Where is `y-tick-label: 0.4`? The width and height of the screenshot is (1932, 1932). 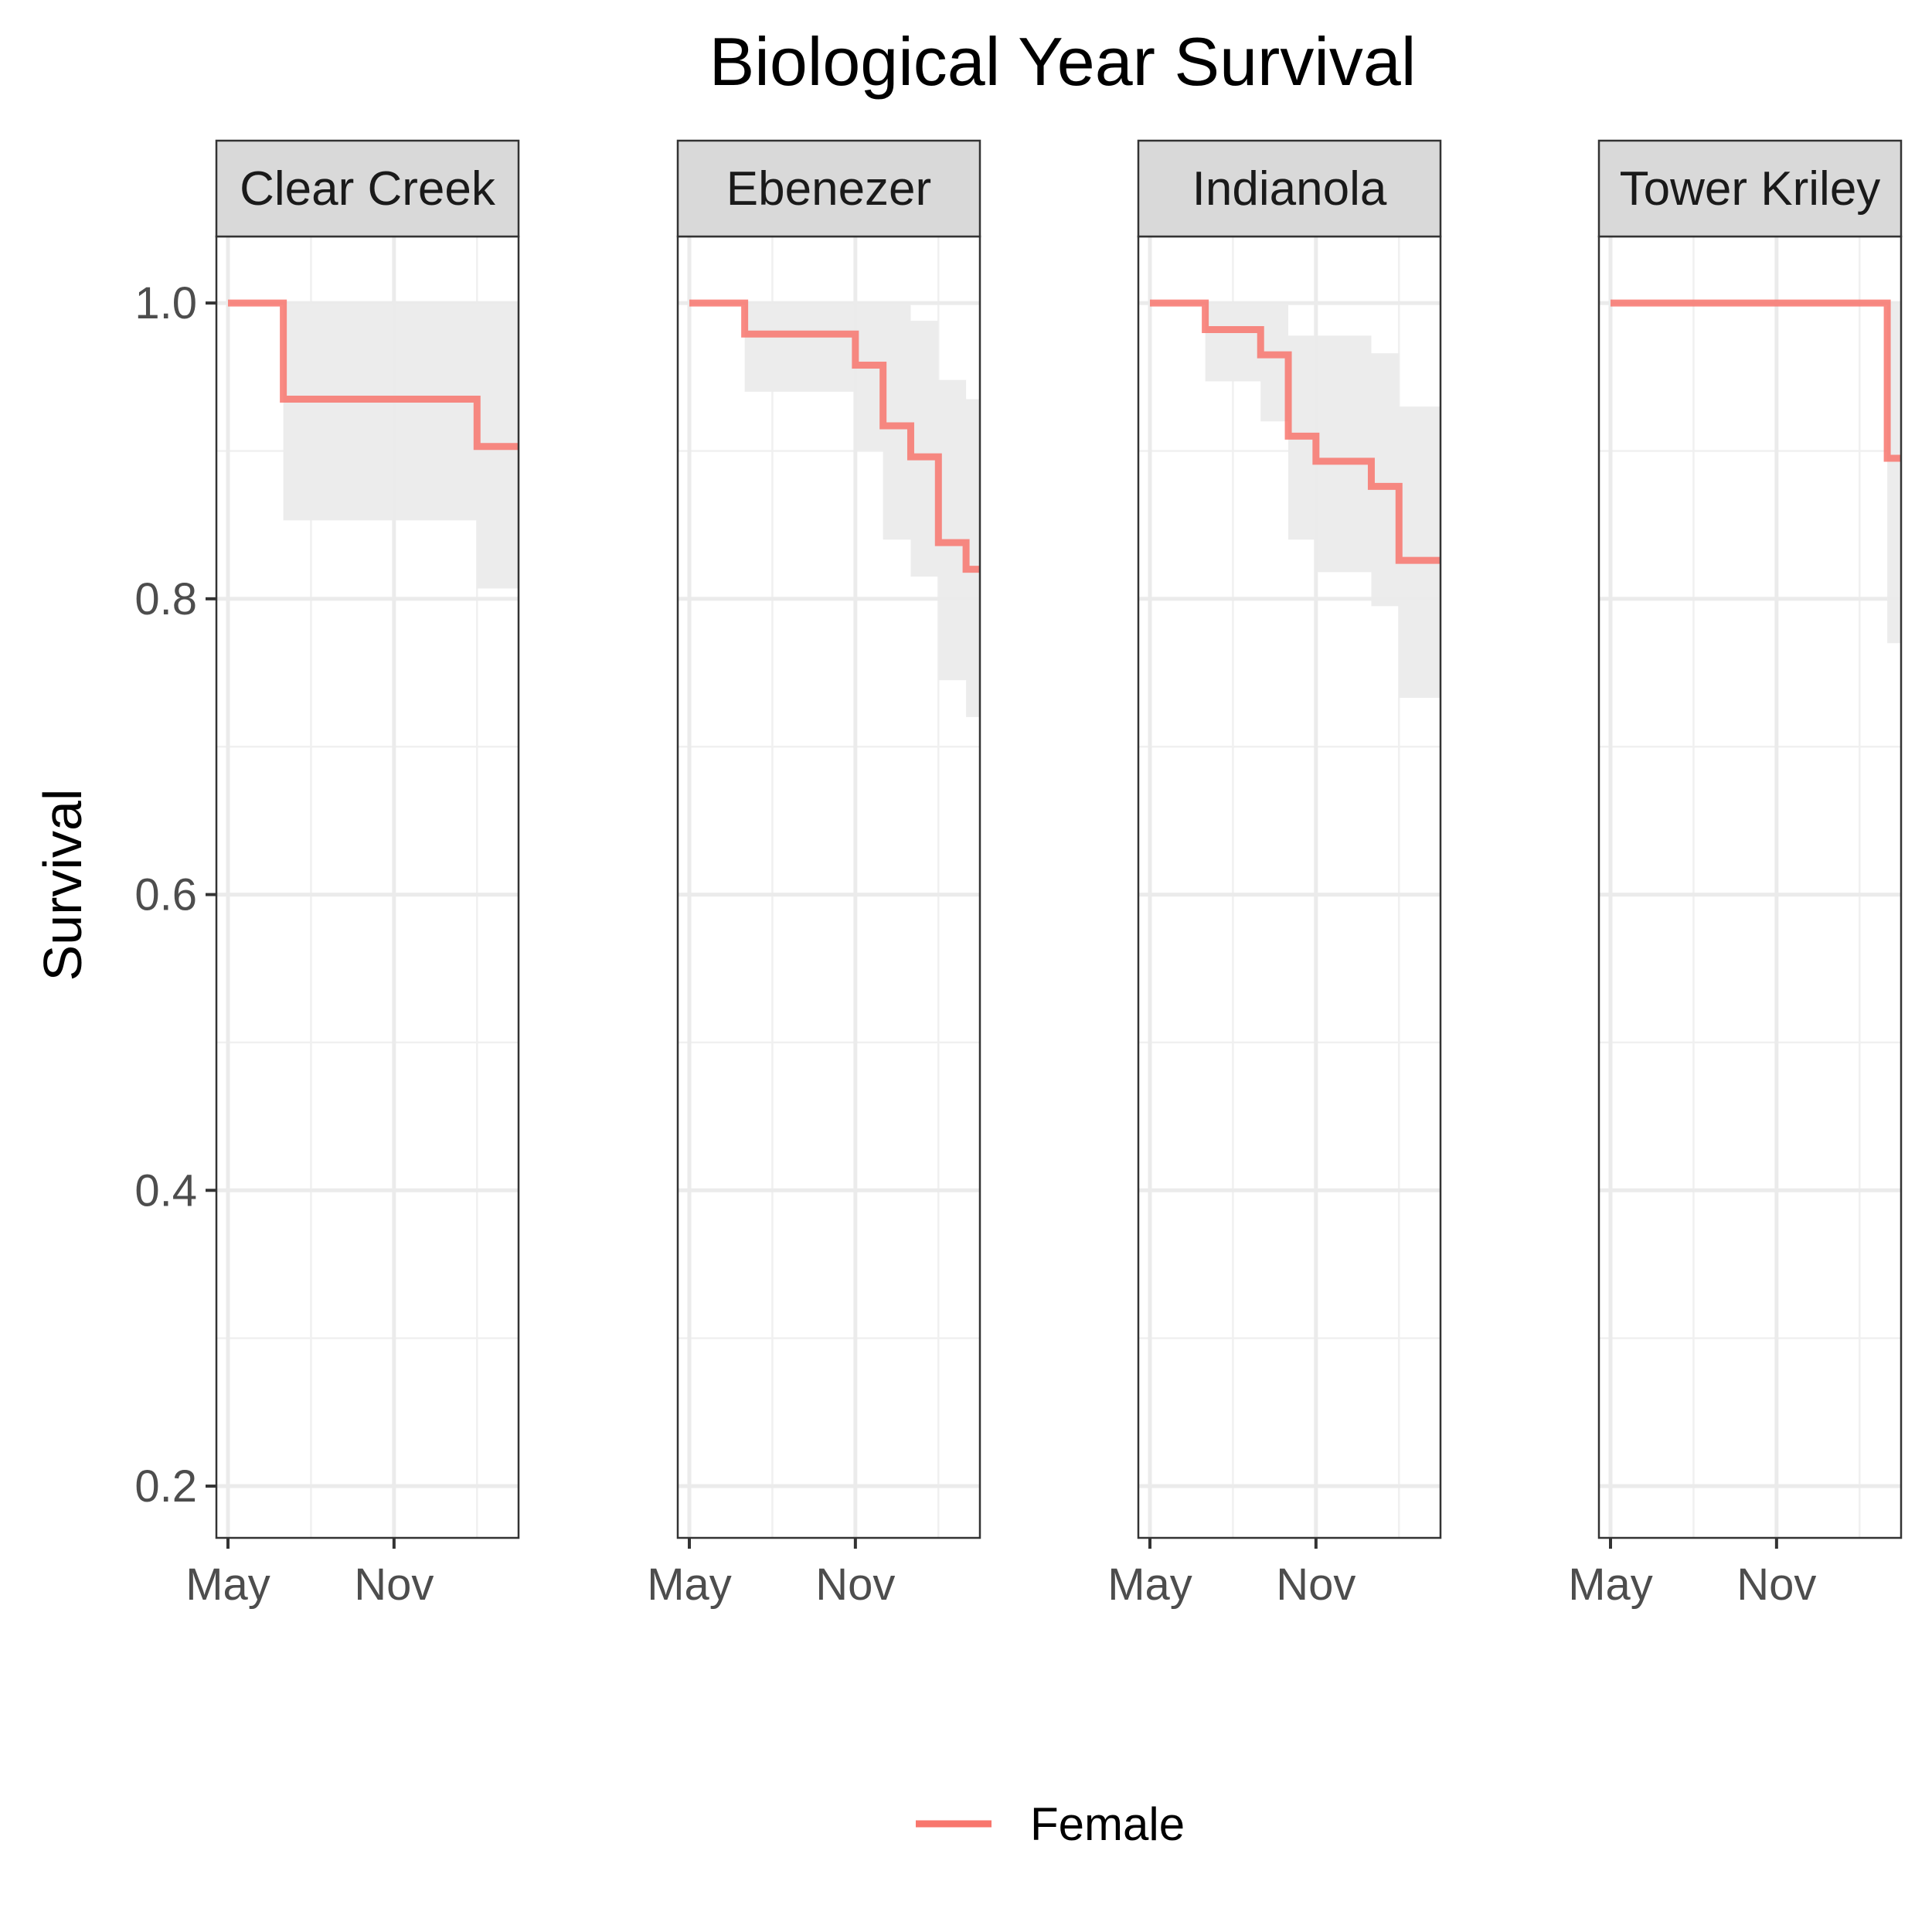
y-tick-label: 0.4 is located at coordinates (166, 1191).